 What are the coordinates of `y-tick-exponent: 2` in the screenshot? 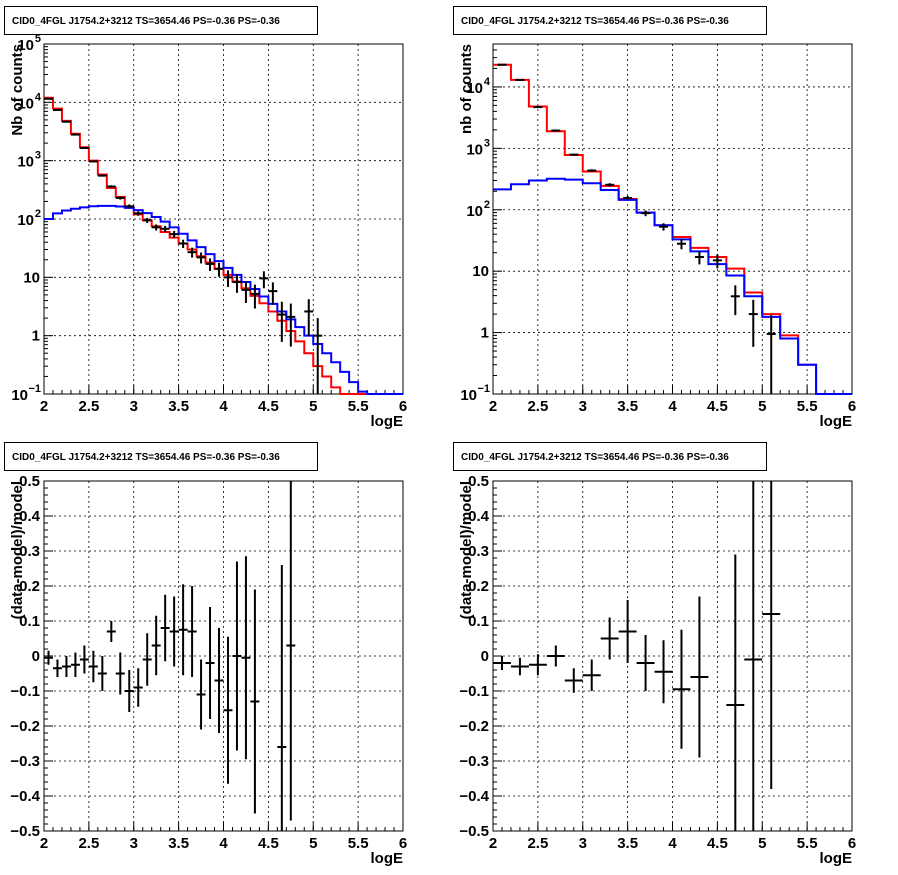 It's located at (487, 205).